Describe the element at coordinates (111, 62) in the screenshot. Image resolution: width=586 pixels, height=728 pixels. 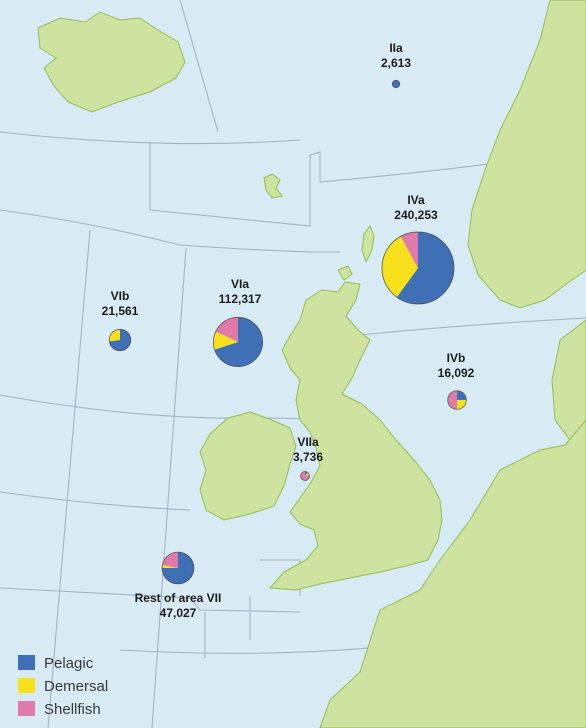
I see `iceland` at that location.